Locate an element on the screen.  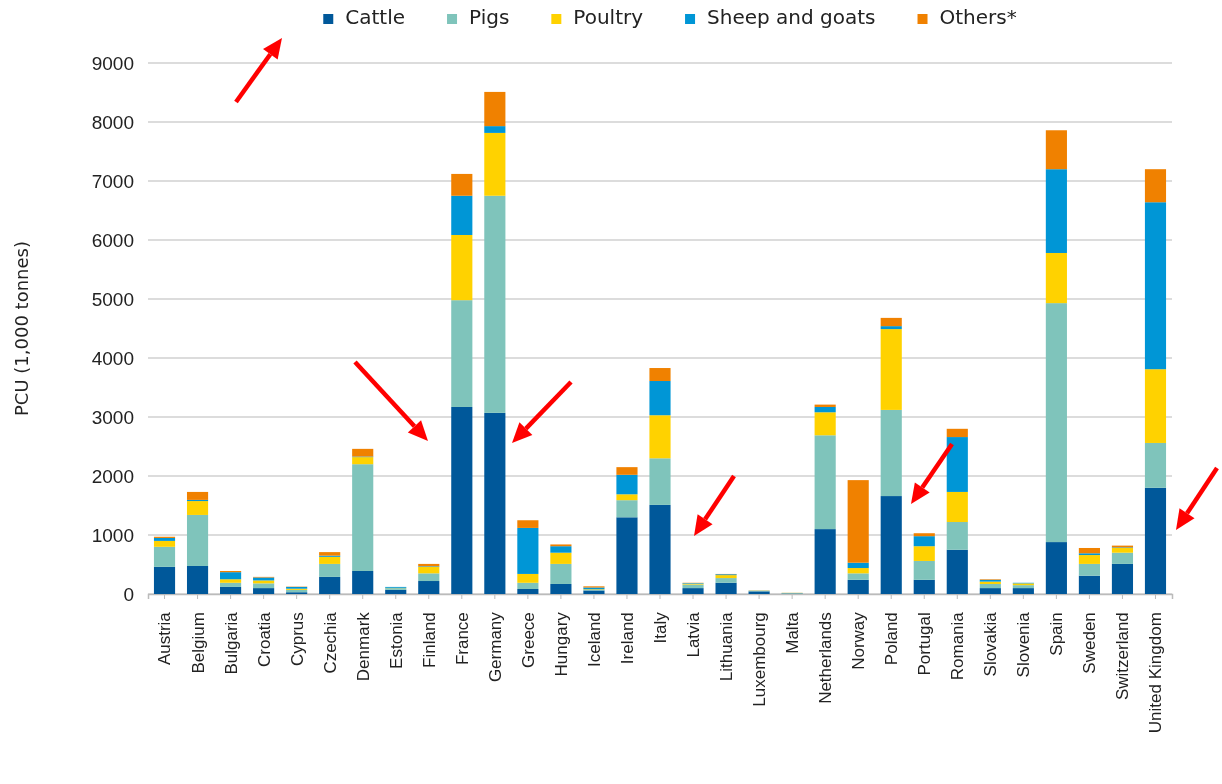
x-tick-label: Estonia is located at coordinates (396, 640).